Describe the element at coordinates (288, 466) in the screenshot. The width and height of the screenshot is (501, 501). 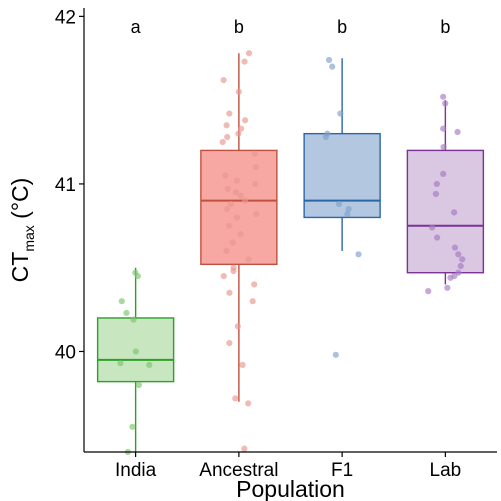
I see `x-axis-ticks: India Ancestral F1 Lab` at that location.